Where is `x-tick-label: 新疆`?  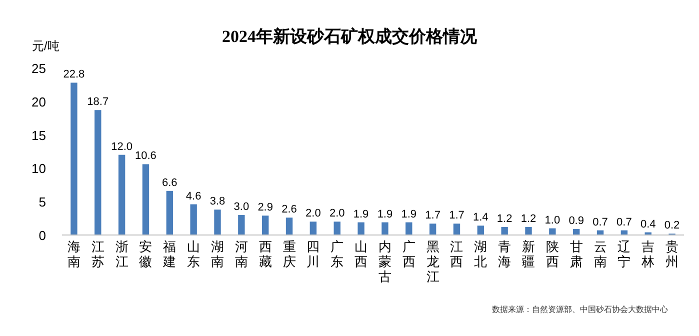 x-tick-label: 新疆 is located at coordinates (528, 254).